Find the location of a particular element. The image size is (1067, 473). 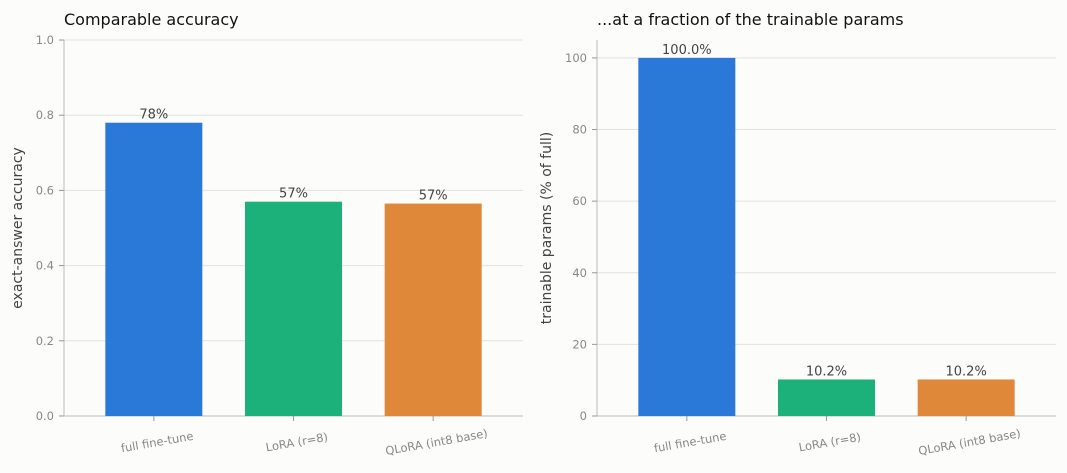

chart2-y-tick-label: 100 is located at coordinates (576, 58).